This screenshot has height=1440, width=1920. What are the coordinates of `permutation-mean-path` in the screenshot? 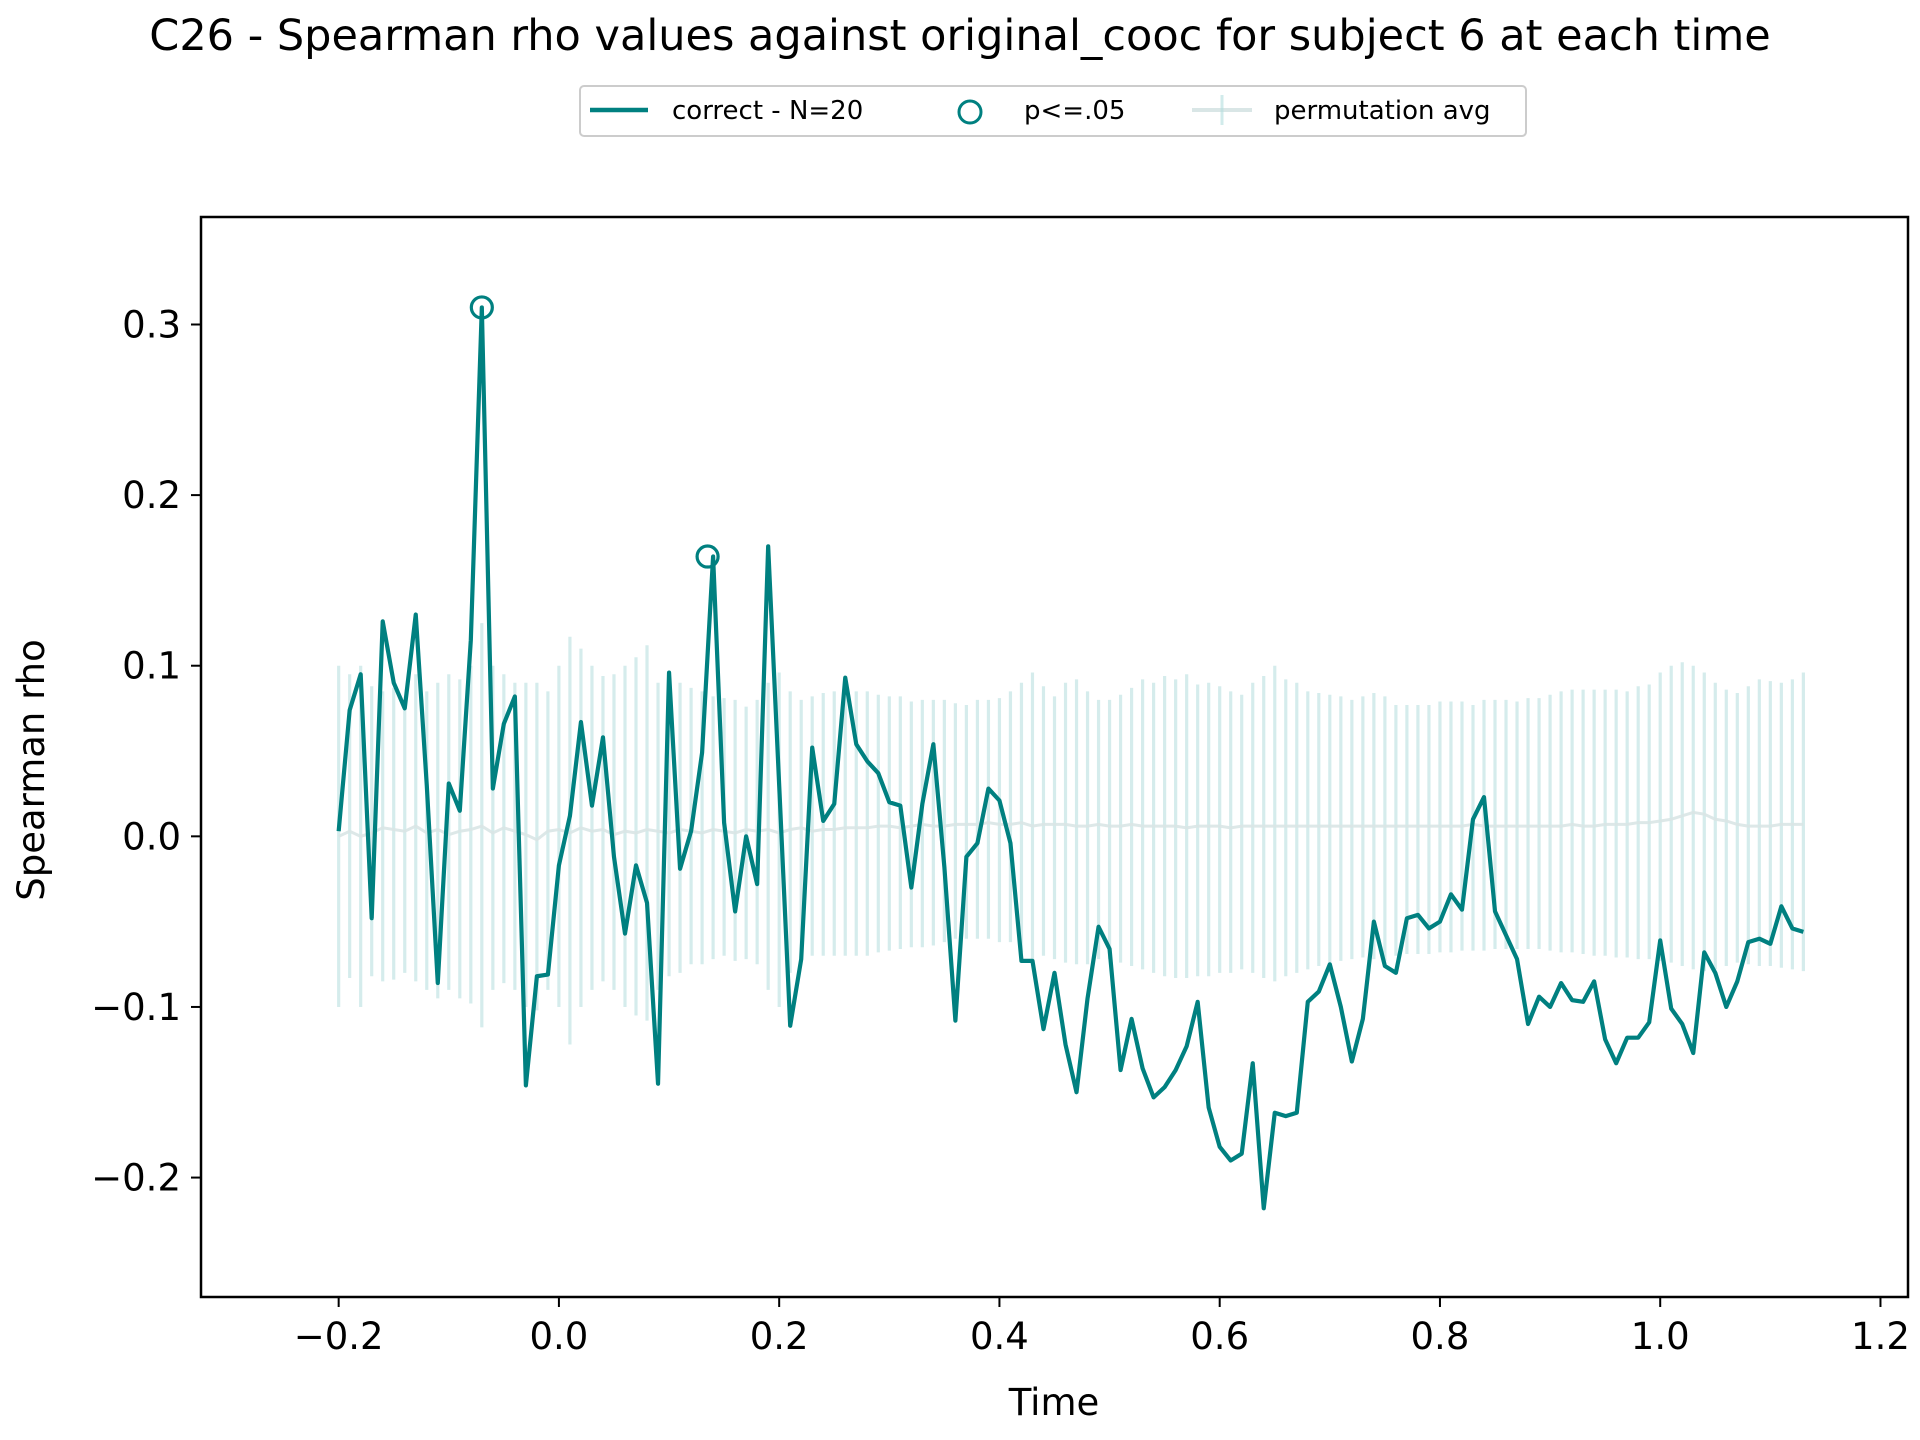 It's located at (1071, 826).